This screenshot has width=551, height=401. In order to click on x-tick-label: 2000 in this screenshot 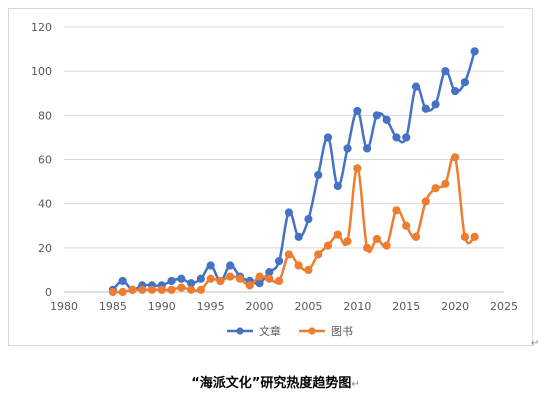, I will do `click(260, 306)`.